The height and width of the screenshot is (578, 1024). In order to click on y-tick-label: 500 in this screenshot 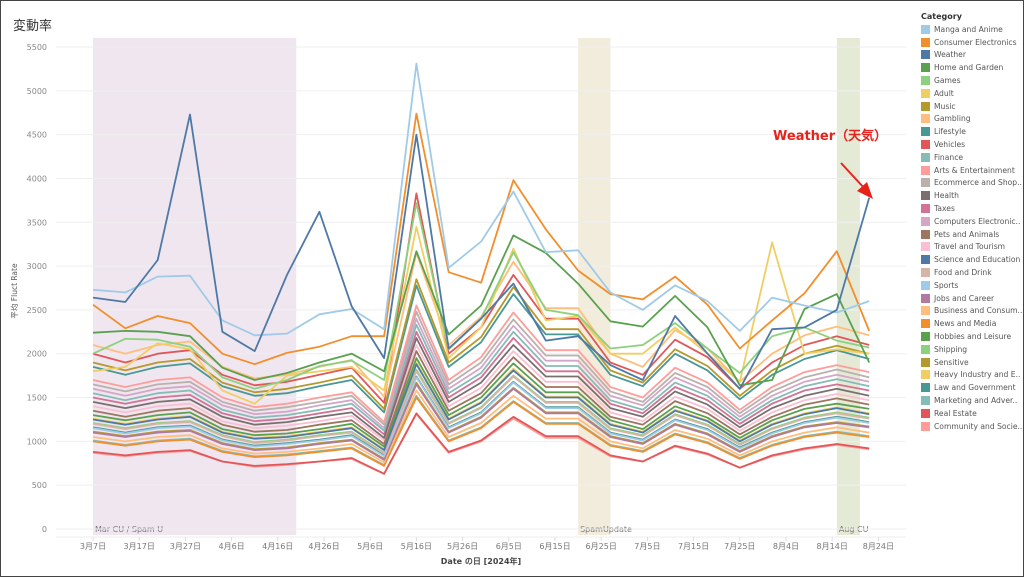, I will do `click(39, 485)`.